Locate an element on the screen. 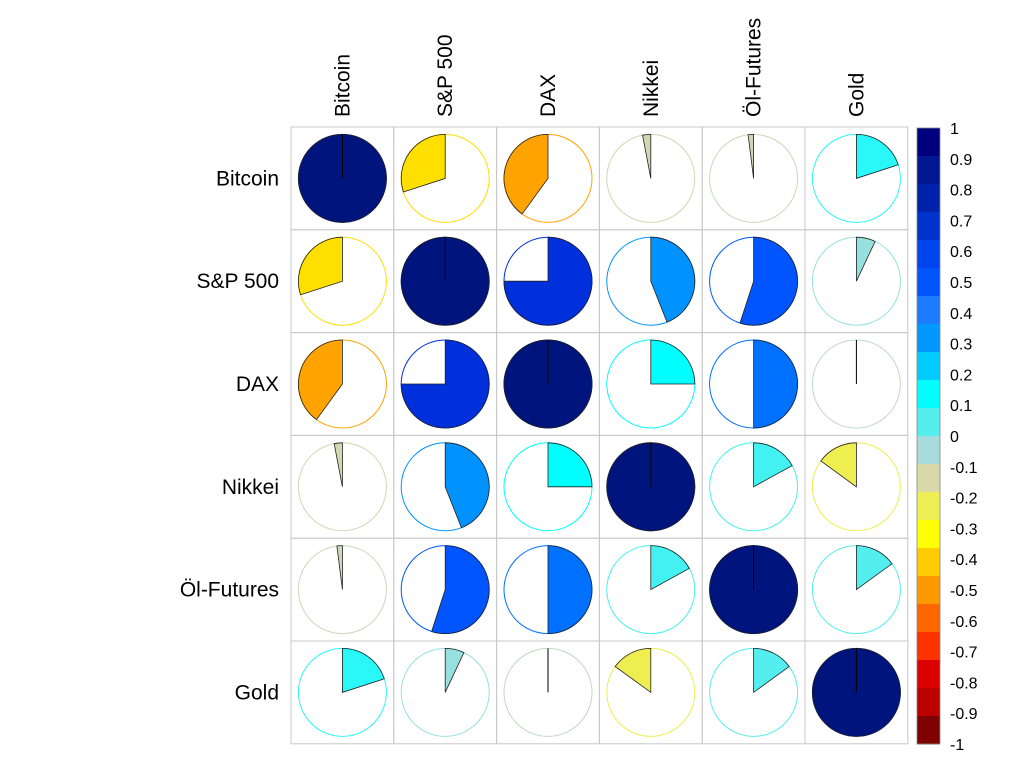  column-label: Bitcoin is located at coordinates (342, 85).